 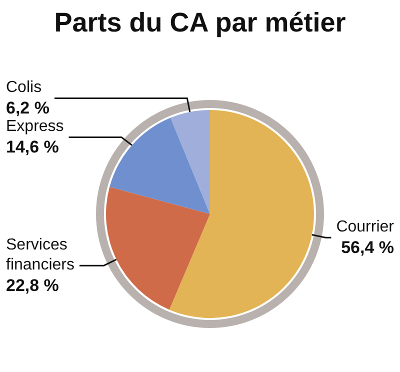 I want to click on data-label: 14,6 %, so click(x=32, y=147).